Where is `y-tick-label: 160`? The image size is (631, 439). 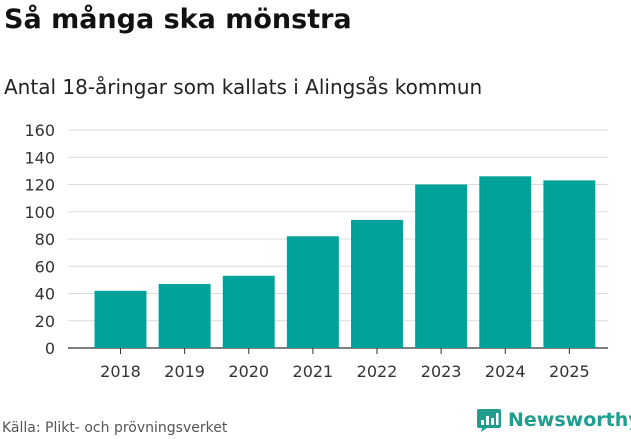
y-tick-label: 160 is located at coordinates (39, 130).